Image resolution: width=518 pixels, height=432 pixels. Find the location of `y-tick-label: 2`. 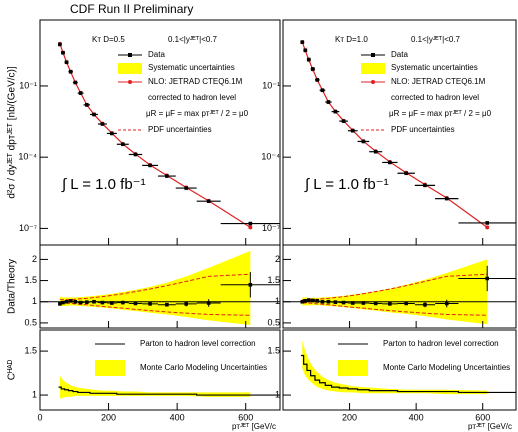

y-tick-label: 2 is located at coordinates (34, 259).